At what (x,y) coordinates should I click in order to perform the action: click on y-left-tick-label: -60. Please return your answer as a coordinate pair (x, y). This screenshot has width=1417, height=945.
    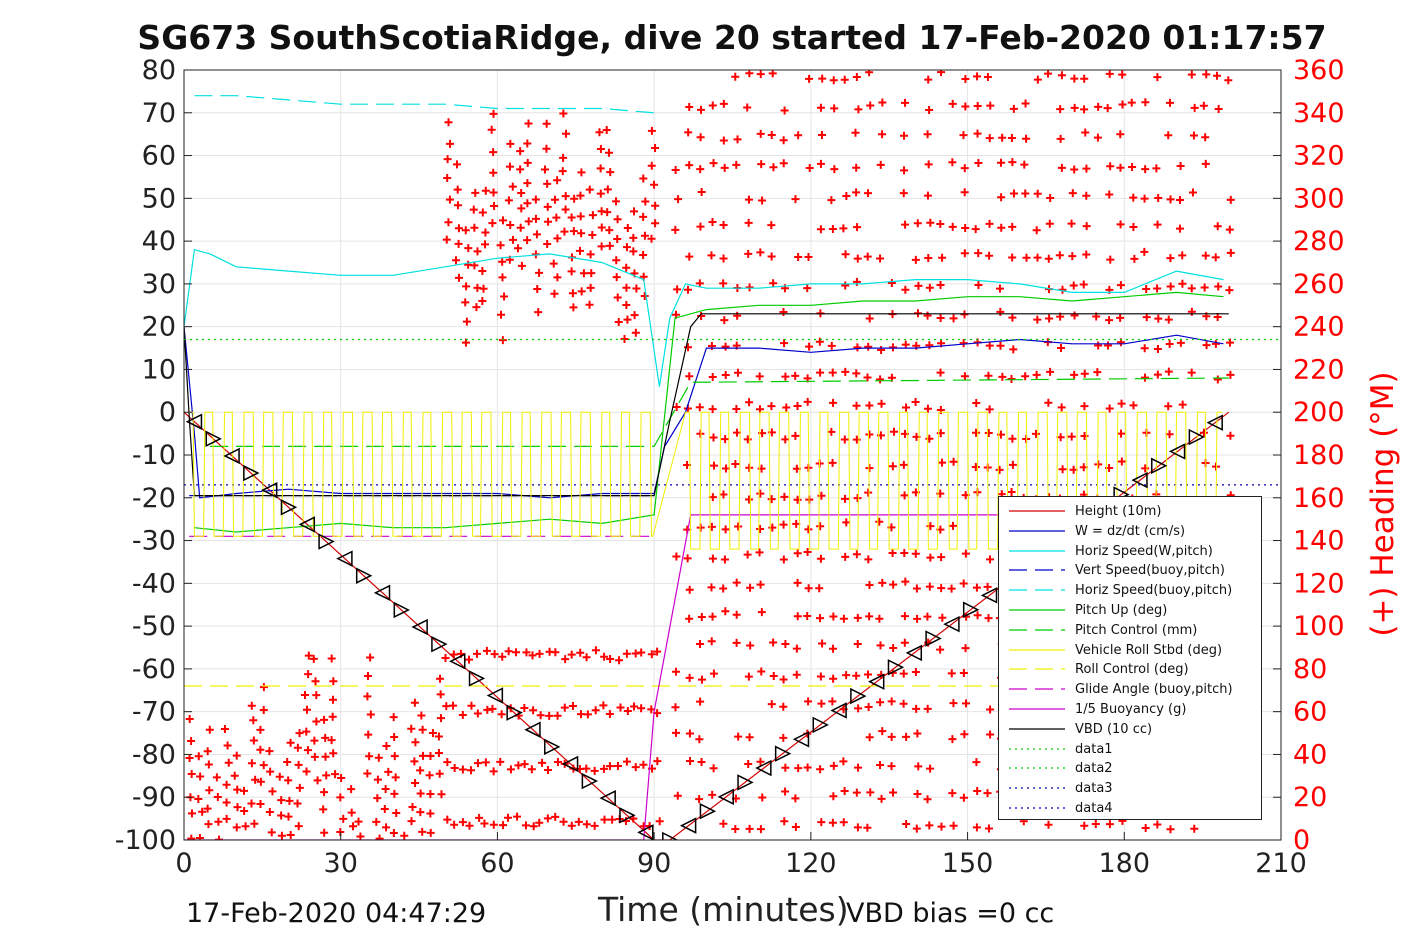
    Looking at the image, I should click on (154, 669).